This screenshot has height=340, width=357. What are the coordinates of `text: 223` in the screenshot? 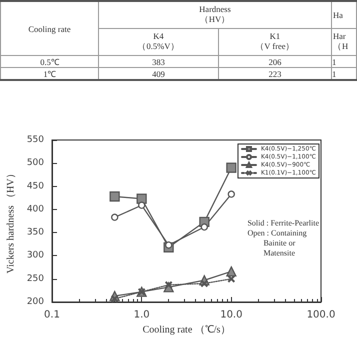 It's located at (275, 74).